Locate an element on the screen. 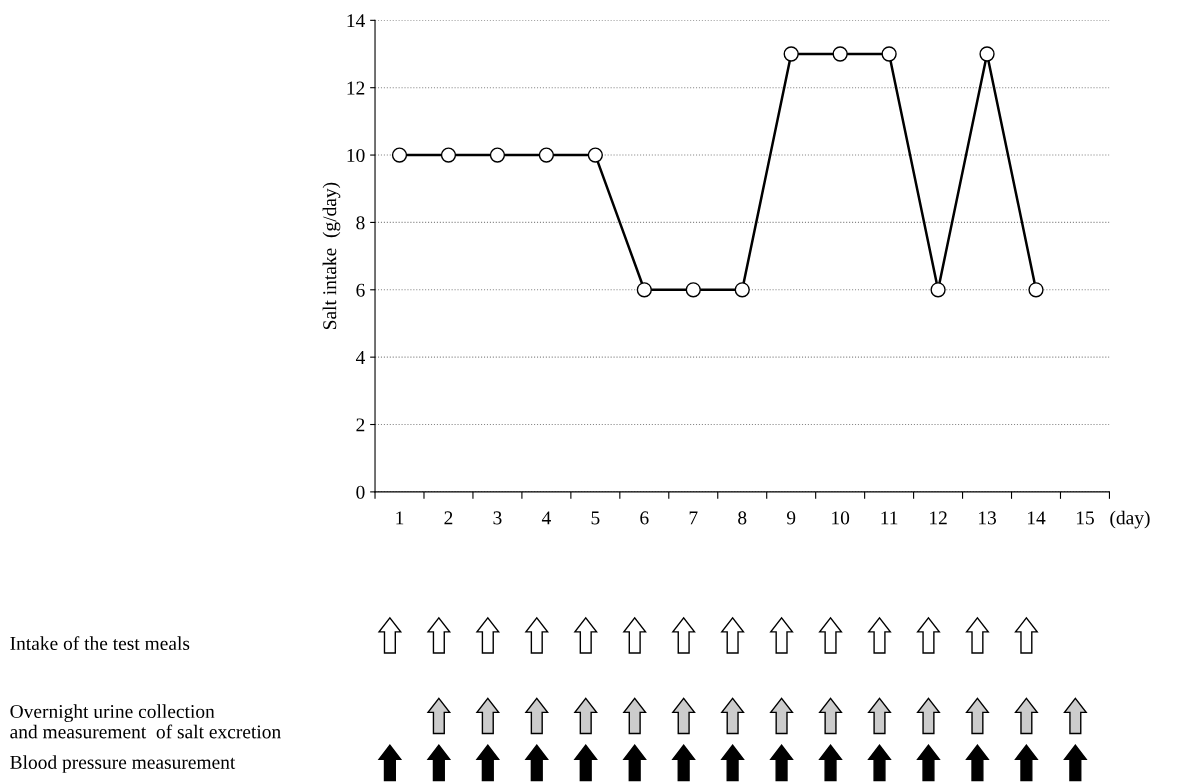 The width and height of the screenshot is (1202, 782). y-tick-label: 10 is located at coordinates (356, 155).